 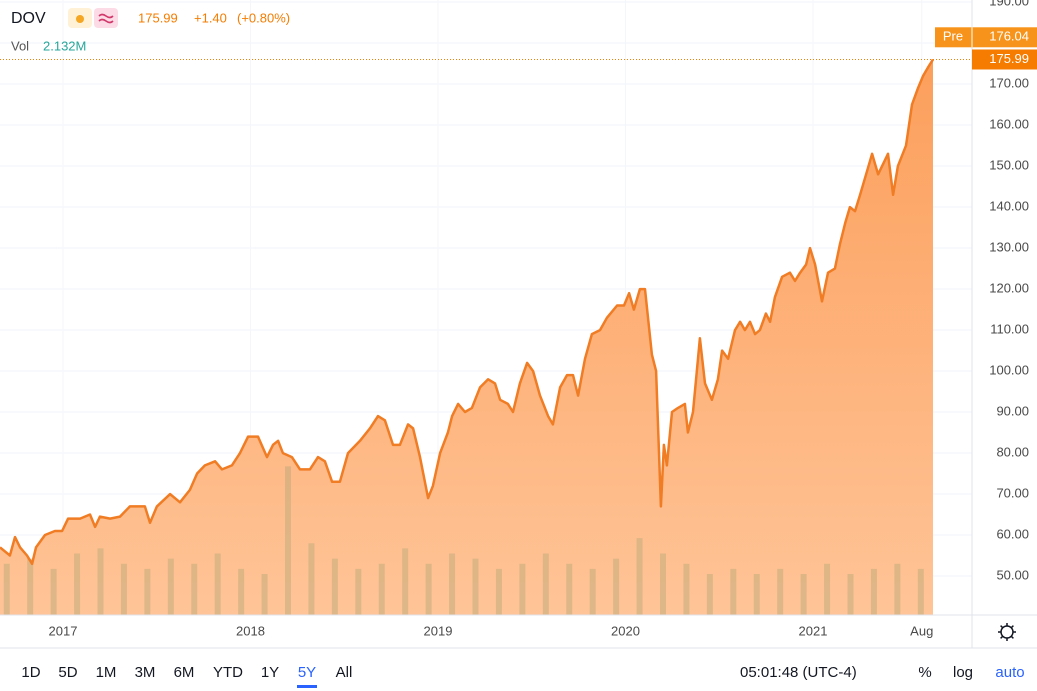 I want to click on range-button: 5Y, so click(x=307, y=672).